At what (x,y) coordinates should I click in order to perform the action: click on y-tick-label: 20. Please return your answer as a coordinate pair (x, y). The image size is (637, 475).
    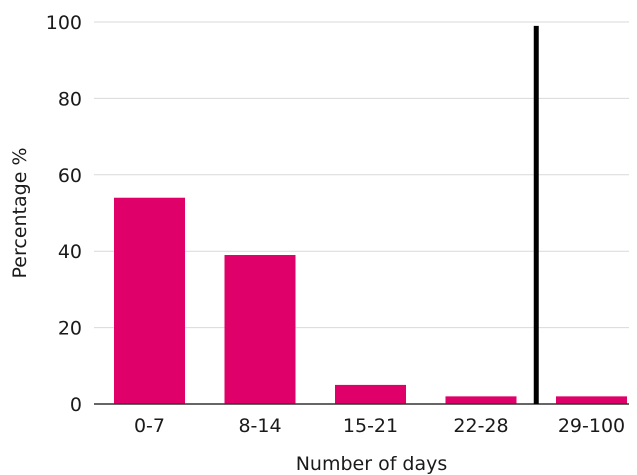
    Looking at the image, I should click on (70, 329).